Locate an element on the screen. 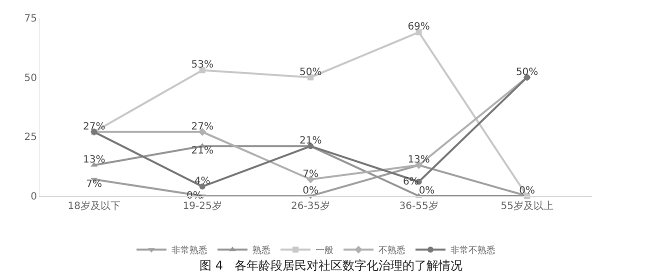  data-label: 69% is located at coordinates (419, 27).